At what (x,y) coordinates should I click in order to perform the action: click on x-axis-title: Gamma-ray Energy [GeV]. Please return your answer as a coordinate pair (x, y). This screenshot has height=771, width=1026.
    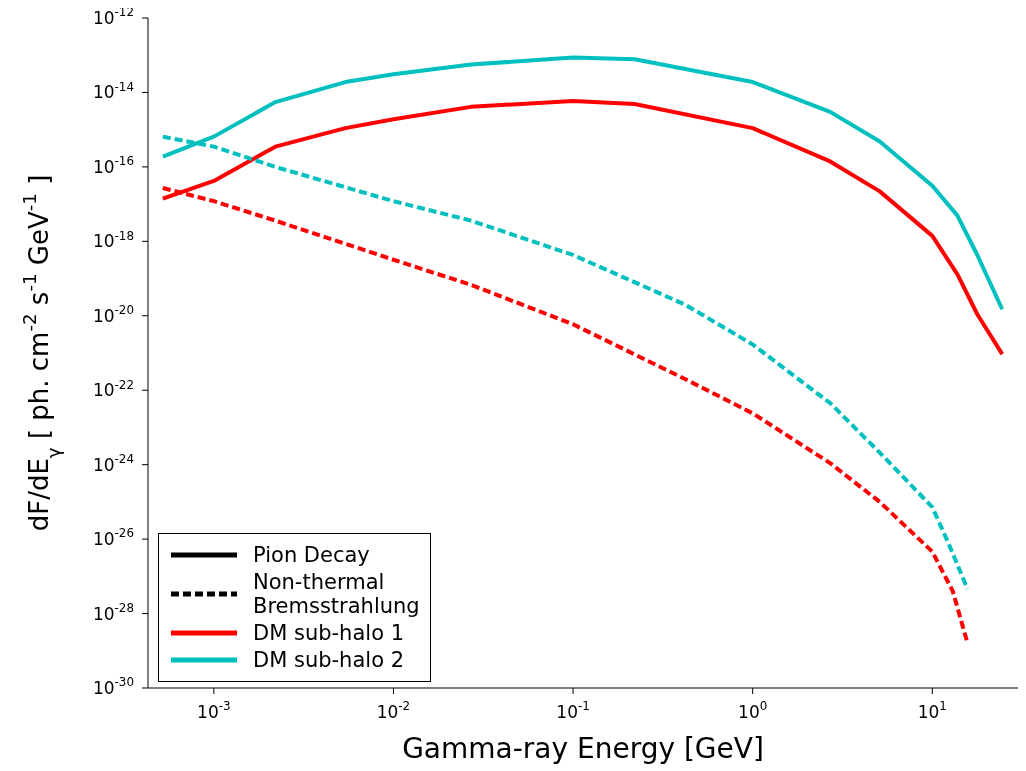
    Looking at the image, I should click on (583, 748).